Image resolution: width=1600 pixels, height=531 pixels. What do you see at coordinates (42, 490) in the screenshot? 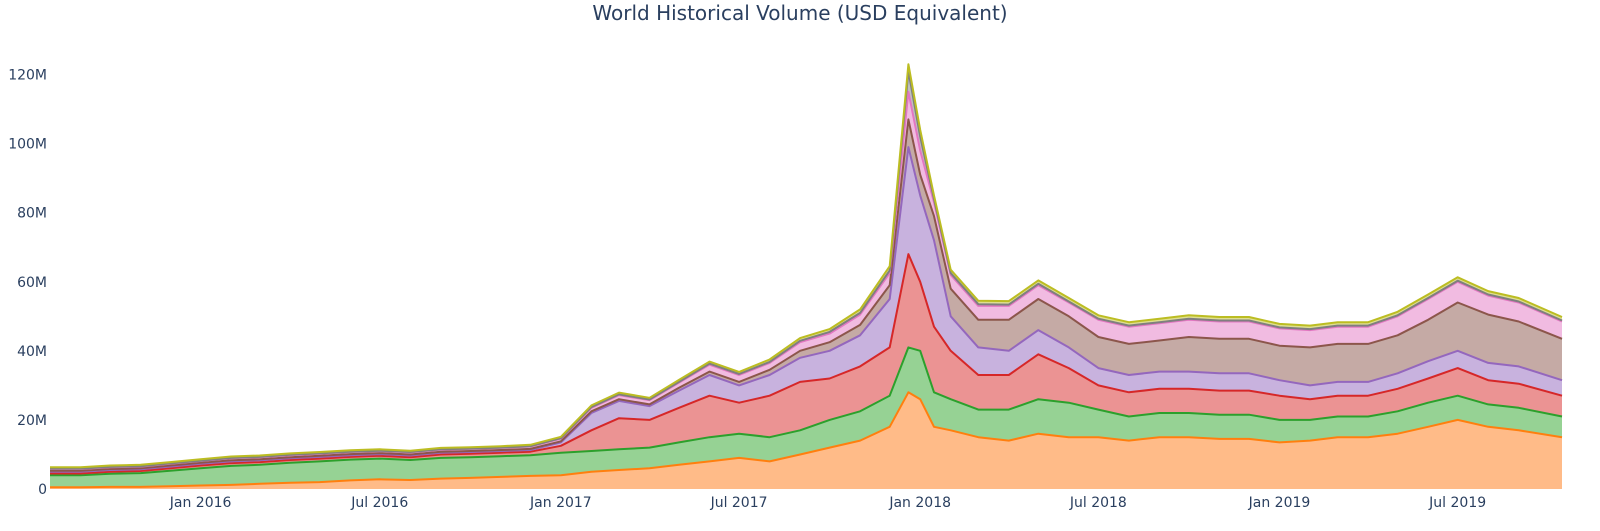
I see `y-tick-label: 0` at bounding box center [42, 490].